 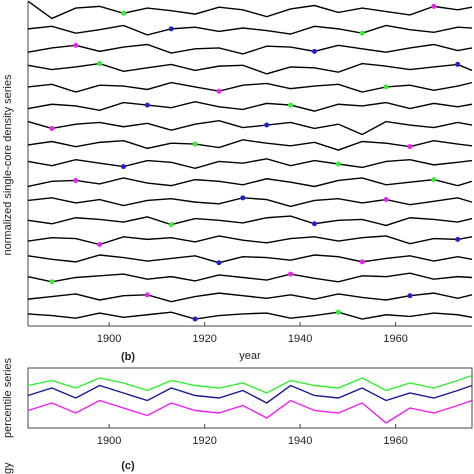 What do you see at coordinates (8, 397) in the screenshot?
I see `y-axis-label: percentile series` at bounding box center [8, 397].